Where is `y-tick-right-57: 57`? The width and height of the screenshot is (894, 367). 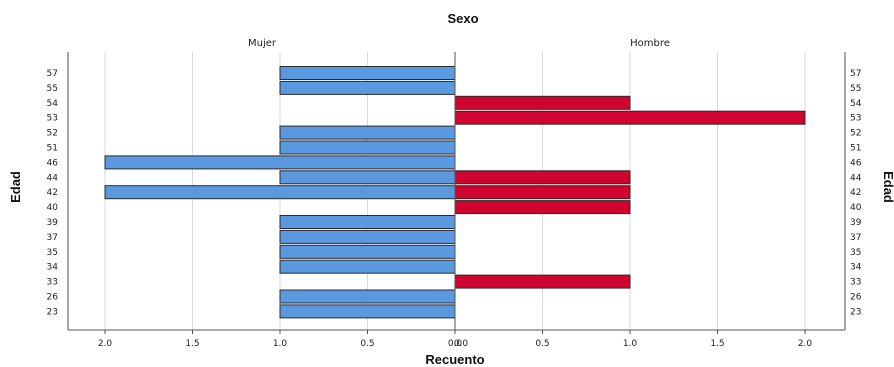
y-tick-right-57: 57 is located at coordinates (855, 74).